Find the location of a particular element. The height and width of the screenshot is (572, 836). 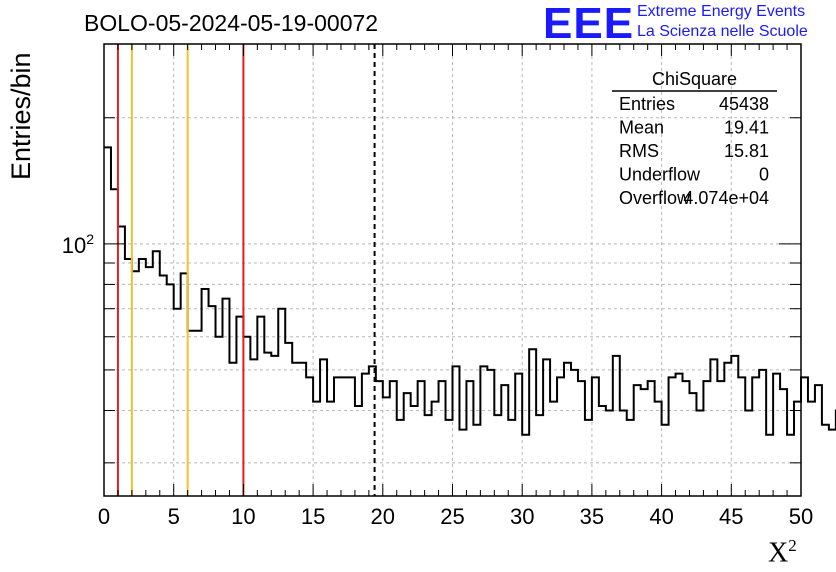

stats-label: Underflow is located at coordinates (660, 175).